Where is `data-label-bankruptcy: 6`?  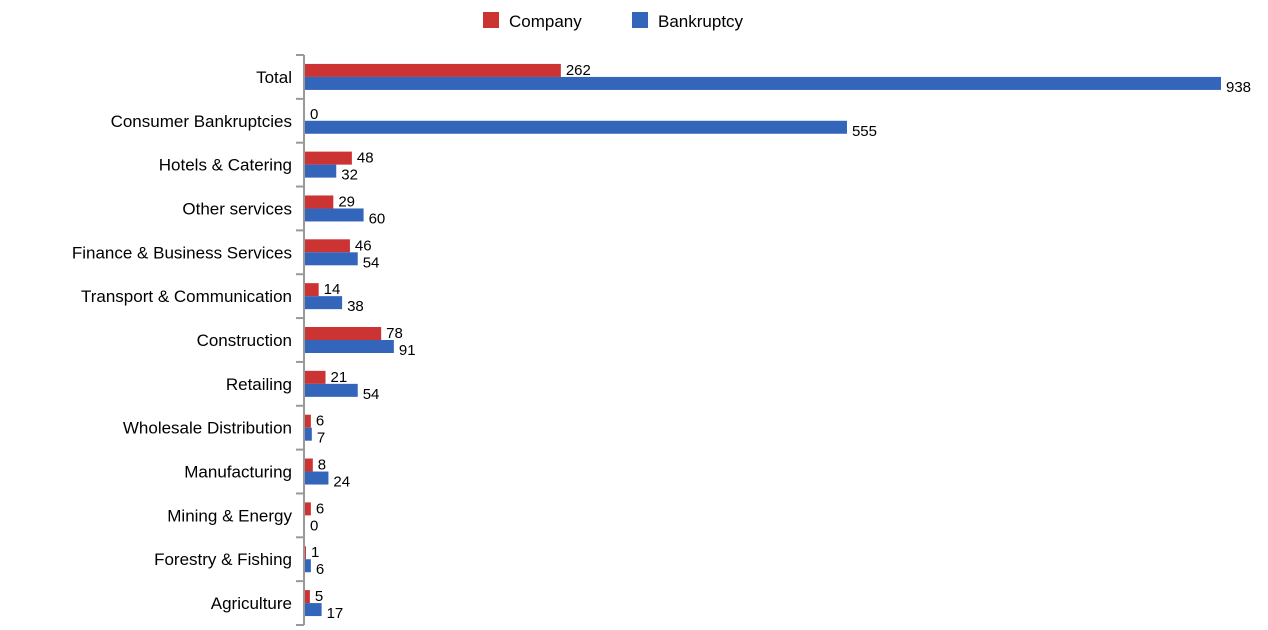 data-label-bankruptcy: 6 is located at coordinates (320, 569).